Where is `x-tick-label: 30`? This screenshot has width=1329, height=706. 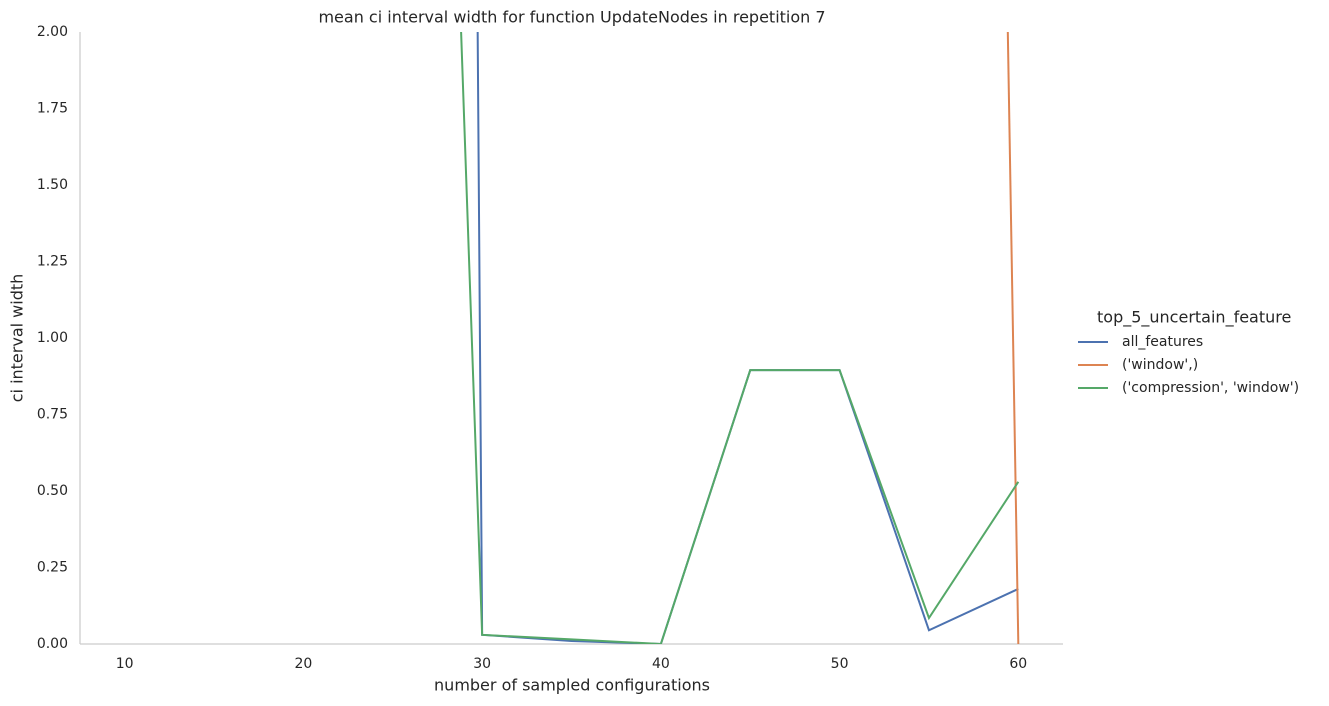
x-tick-label: 30 is located at coordinates (482, 664).